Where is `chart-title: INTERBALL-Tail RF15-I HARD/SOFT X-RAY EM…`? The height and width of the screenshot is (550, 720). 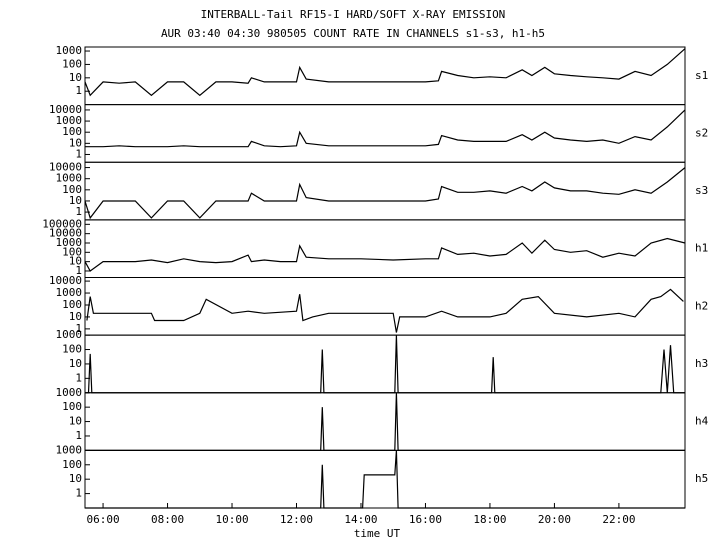
chart-title: INTERBALL-Tail RF15-I HARD/SOFT X-RAY EM… is located at coordinates (353, 14).